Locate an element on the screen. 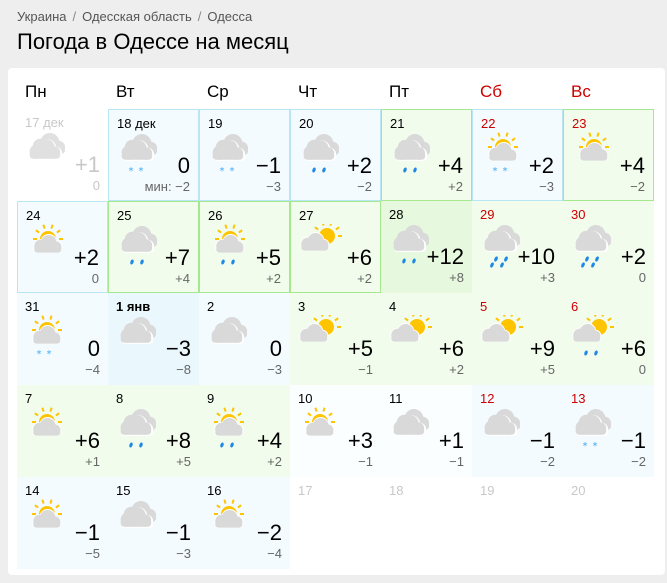 The height and width of the screenshot is (583, 667). day-date: 19 is located at coordinates (215, 123).